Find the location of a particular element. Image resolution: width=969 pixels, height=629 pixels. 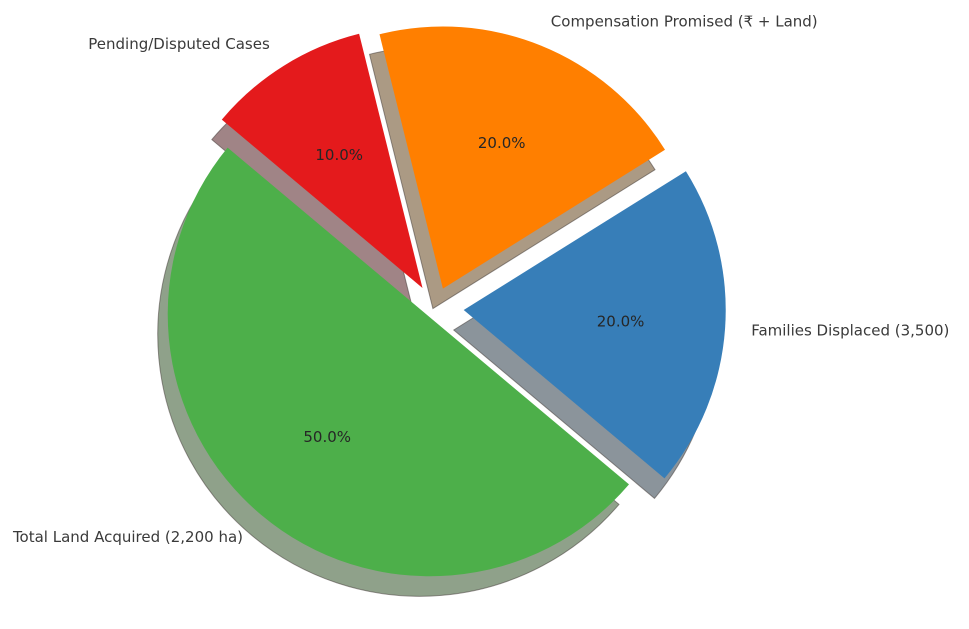

pie-slice-families-displaced is located at coordinates (594, 325).